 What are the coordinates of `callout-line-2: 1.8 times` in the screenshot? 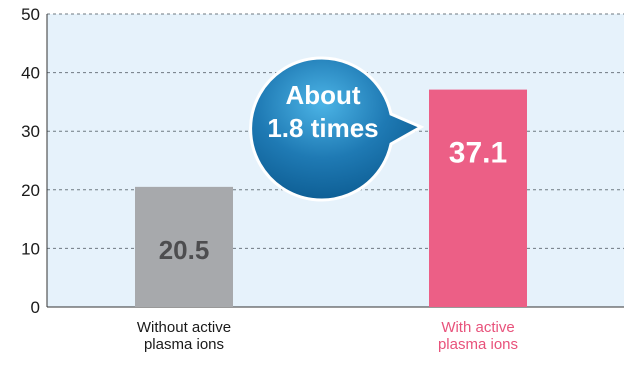 It's located at (322, 128).